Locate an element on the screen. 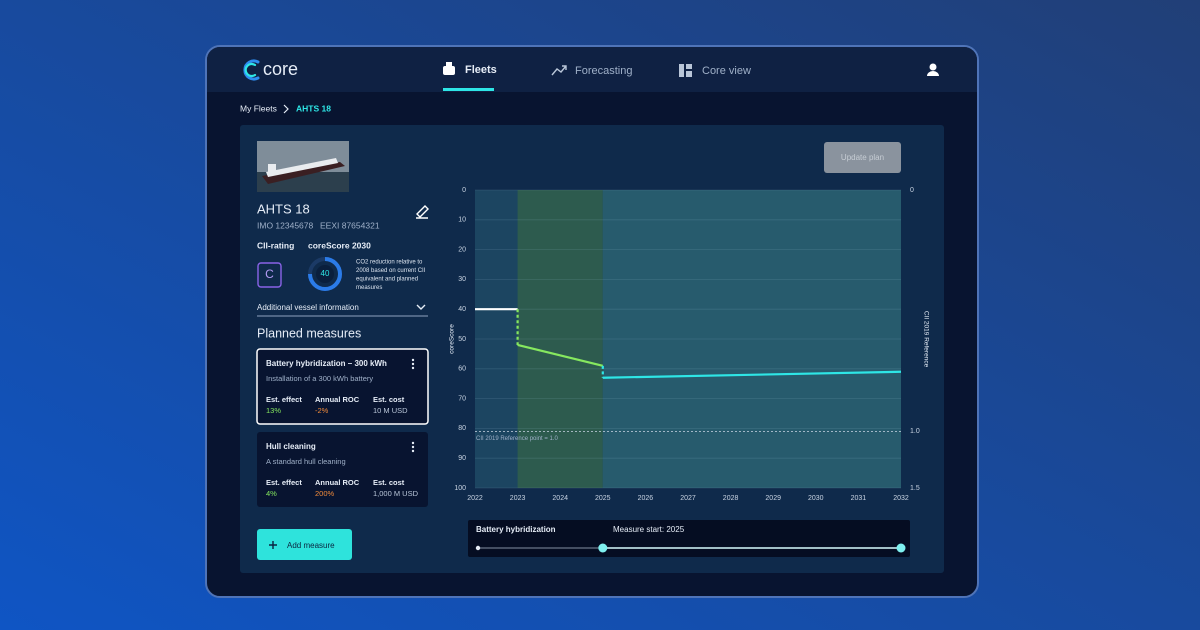 This screenshot has width=1200, height=630. button-label: Update plan is located at coordinates (862, 157).